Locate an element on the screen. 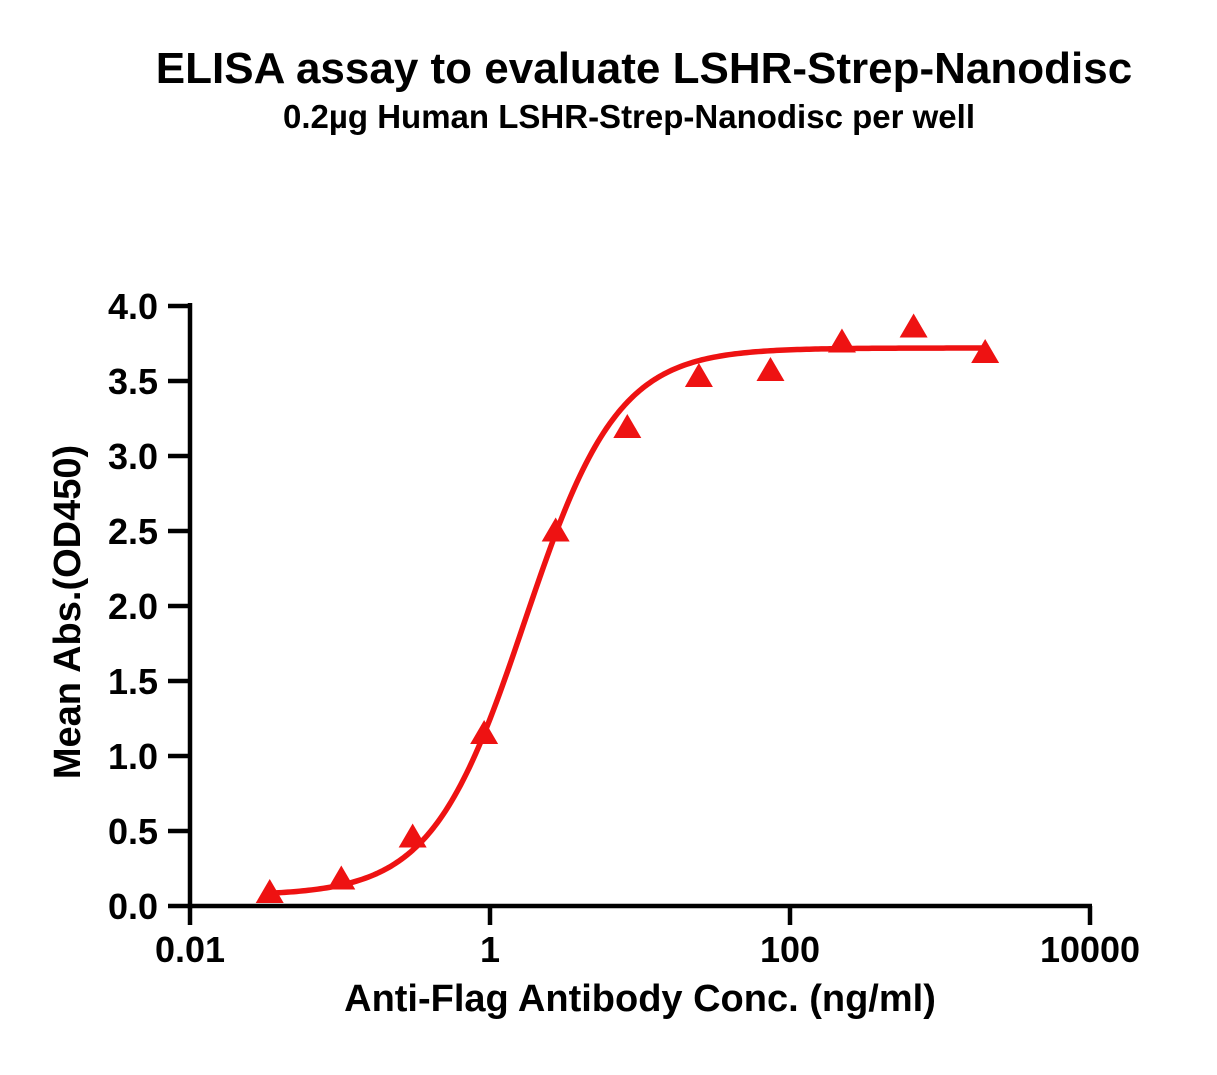 This screenshot has height=1075, width=1217. y-tick-label: 2.5 is located at coordinates (133, 531).